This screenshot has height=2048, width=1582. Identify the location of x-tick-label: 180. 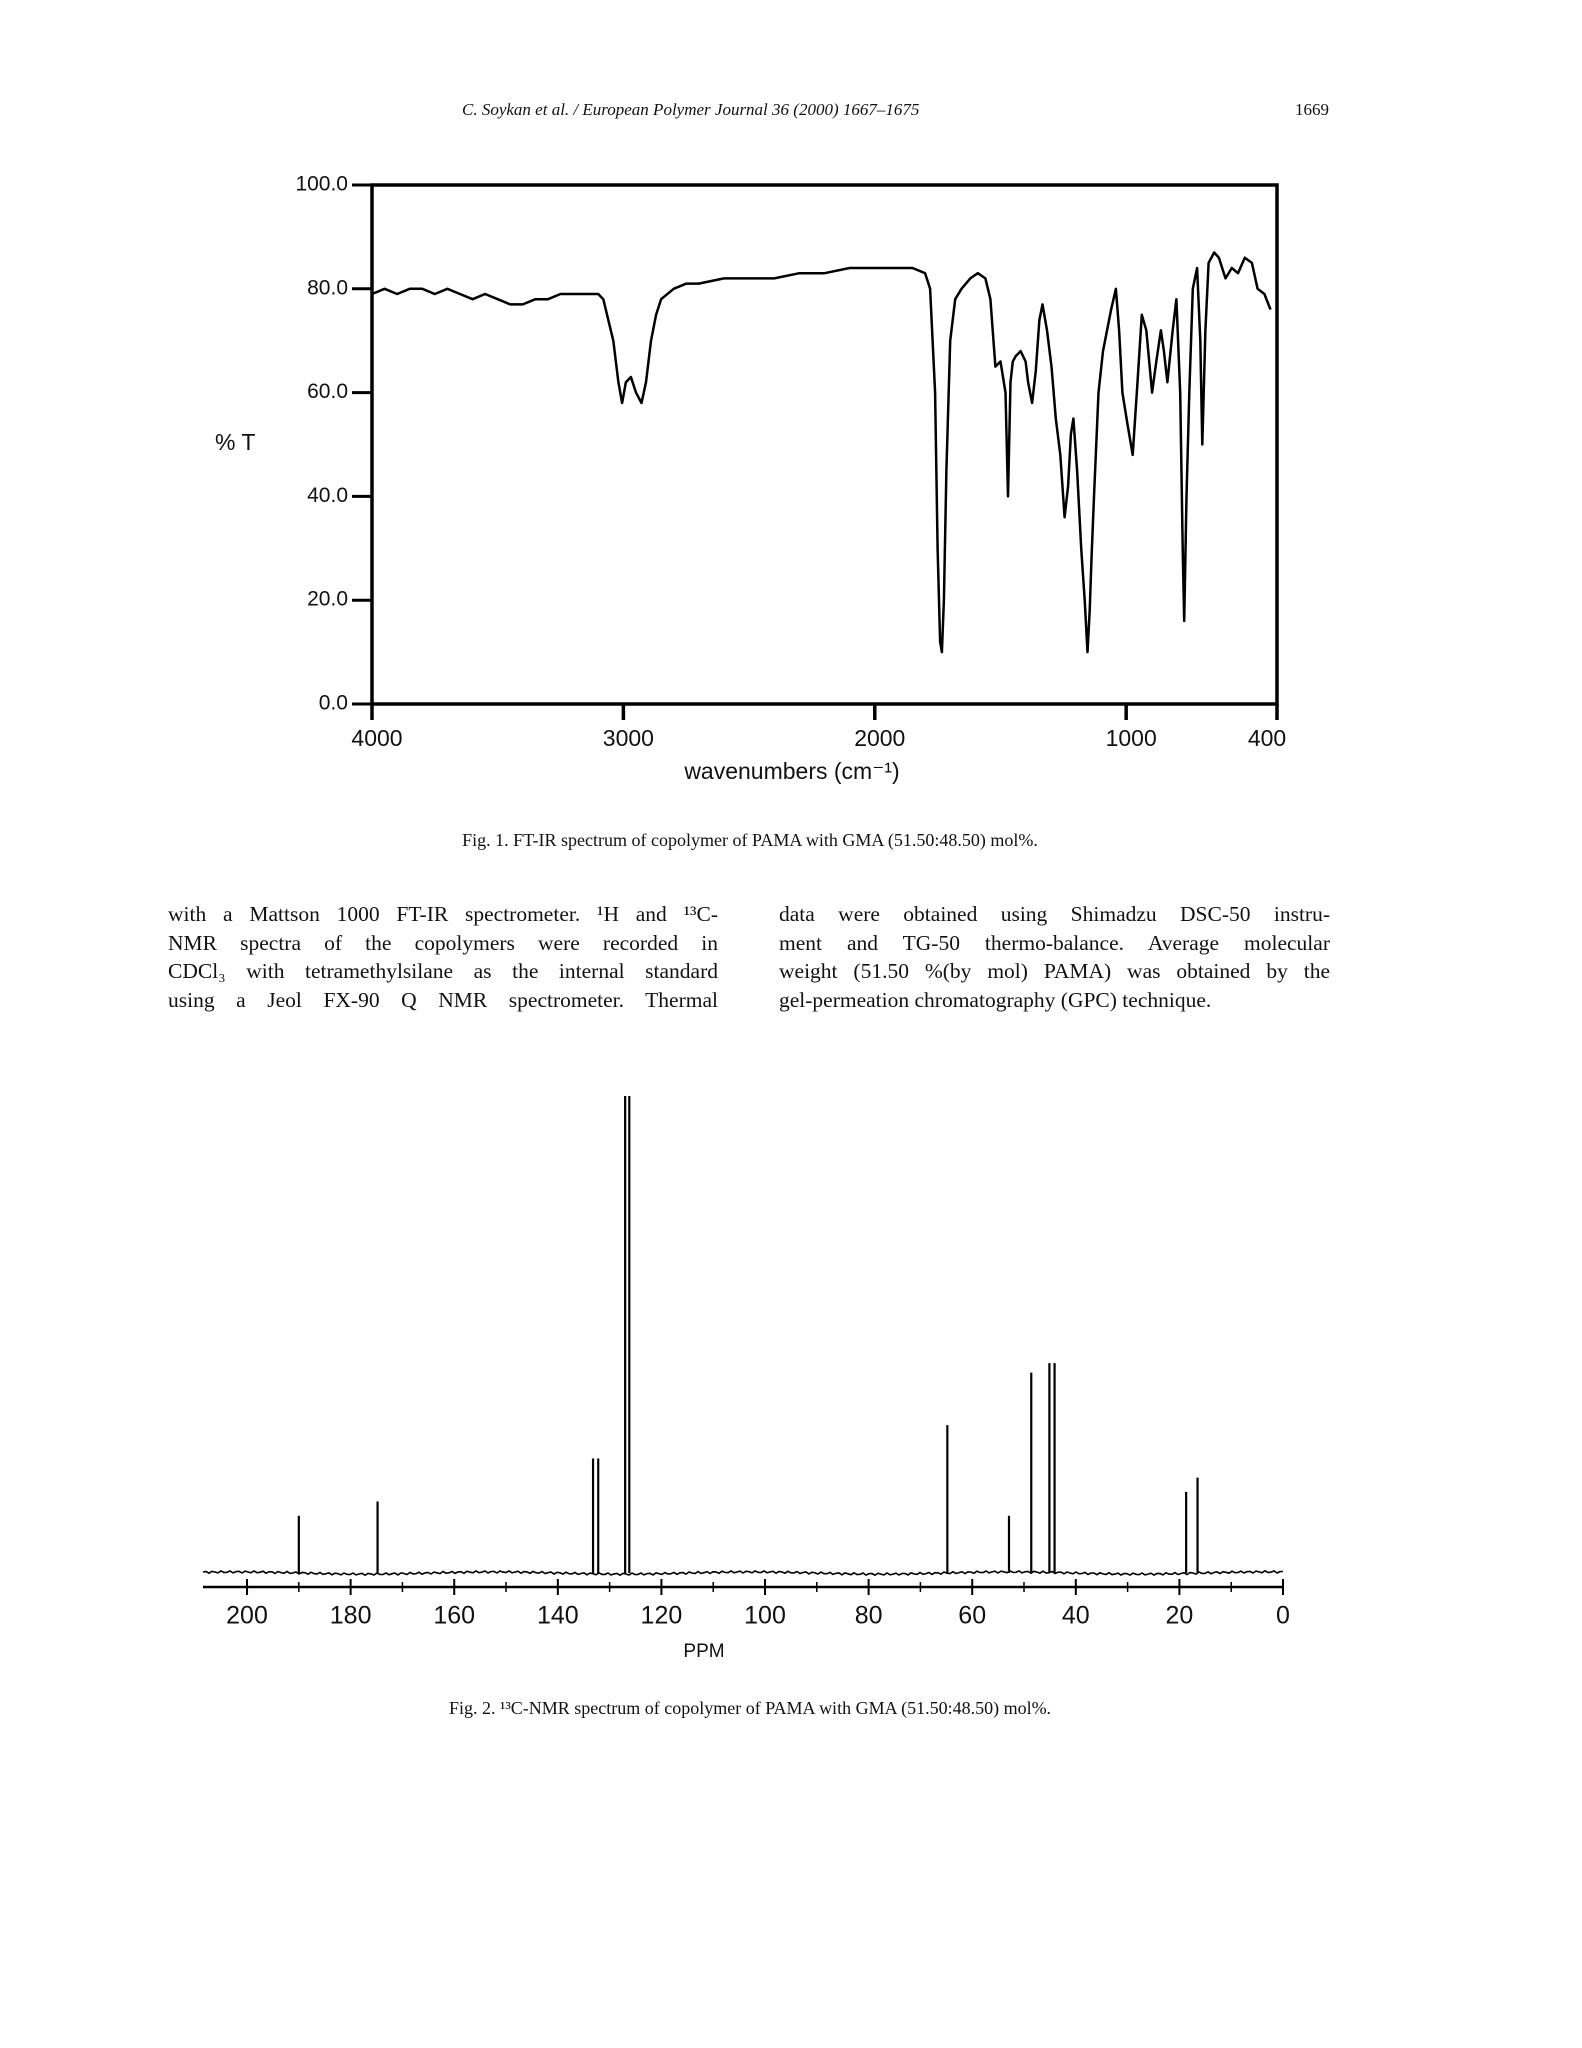
(351, 1616).